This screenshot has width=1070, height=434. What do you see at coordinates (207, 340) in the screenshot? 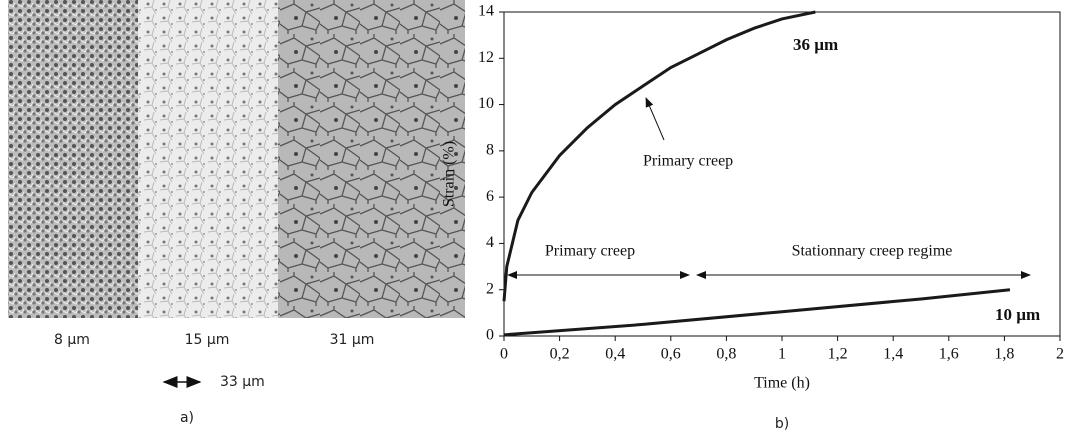
I see `region-label: 15 µm` at bounding box center [207, 340].